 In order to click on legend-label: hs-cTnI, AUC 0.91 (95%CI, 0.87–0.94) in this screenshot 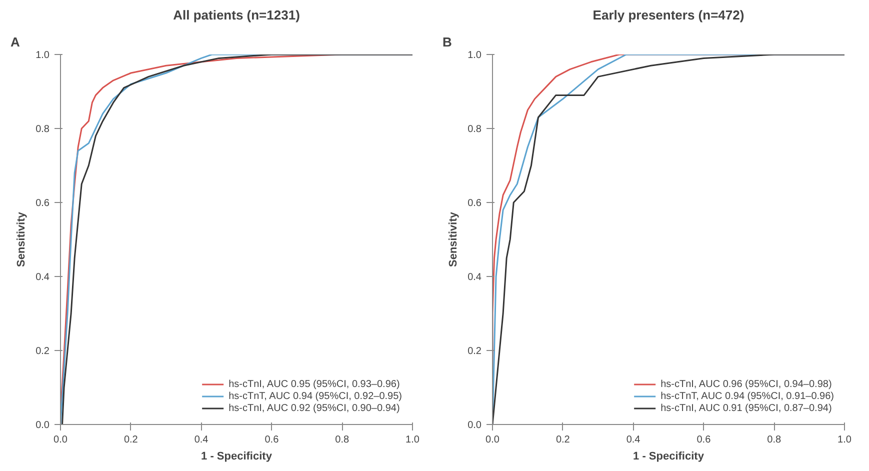, I will do `click(746, 408)`.